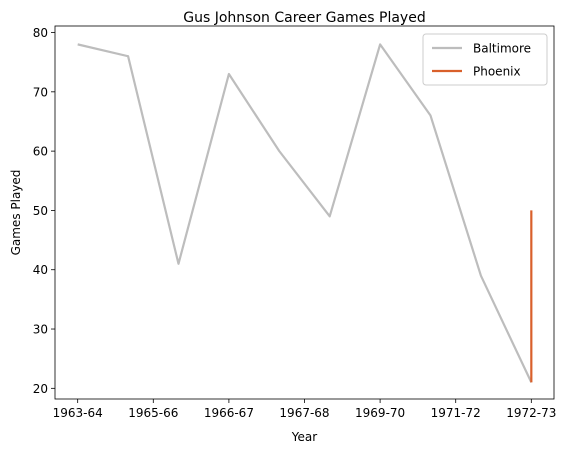 This screenshot has width=569, height=453. Describe the element at coordinates (380, 413) in the screenshot. I see `x-tick-label: 1969-70` at that location.